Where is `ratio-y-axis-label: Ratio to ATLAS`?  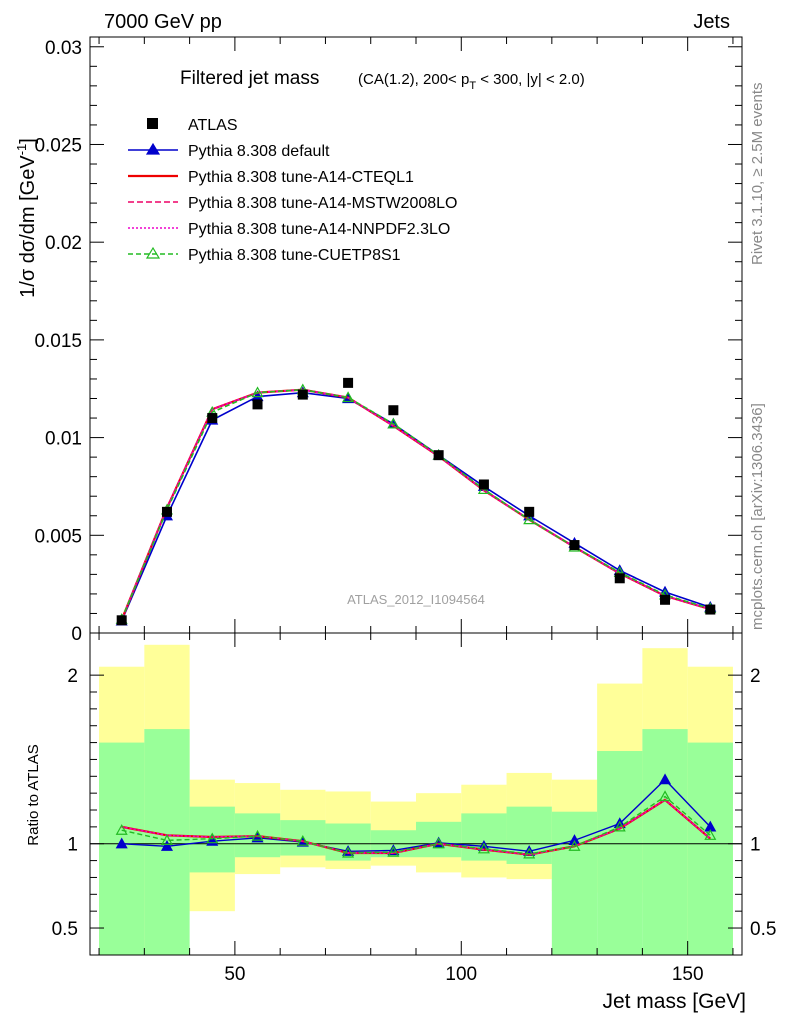 ratio-y-axis-label: Ratio to ATLAS is located at coordinates (33, 794).